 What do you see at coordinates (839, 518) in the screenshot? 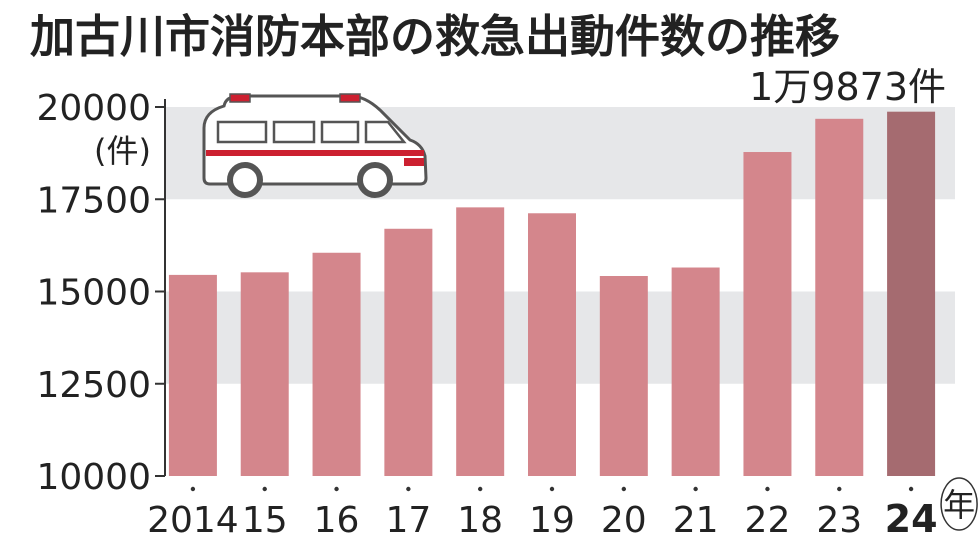
I see `x-tick-label: 23` at bounding box center [839, 518].